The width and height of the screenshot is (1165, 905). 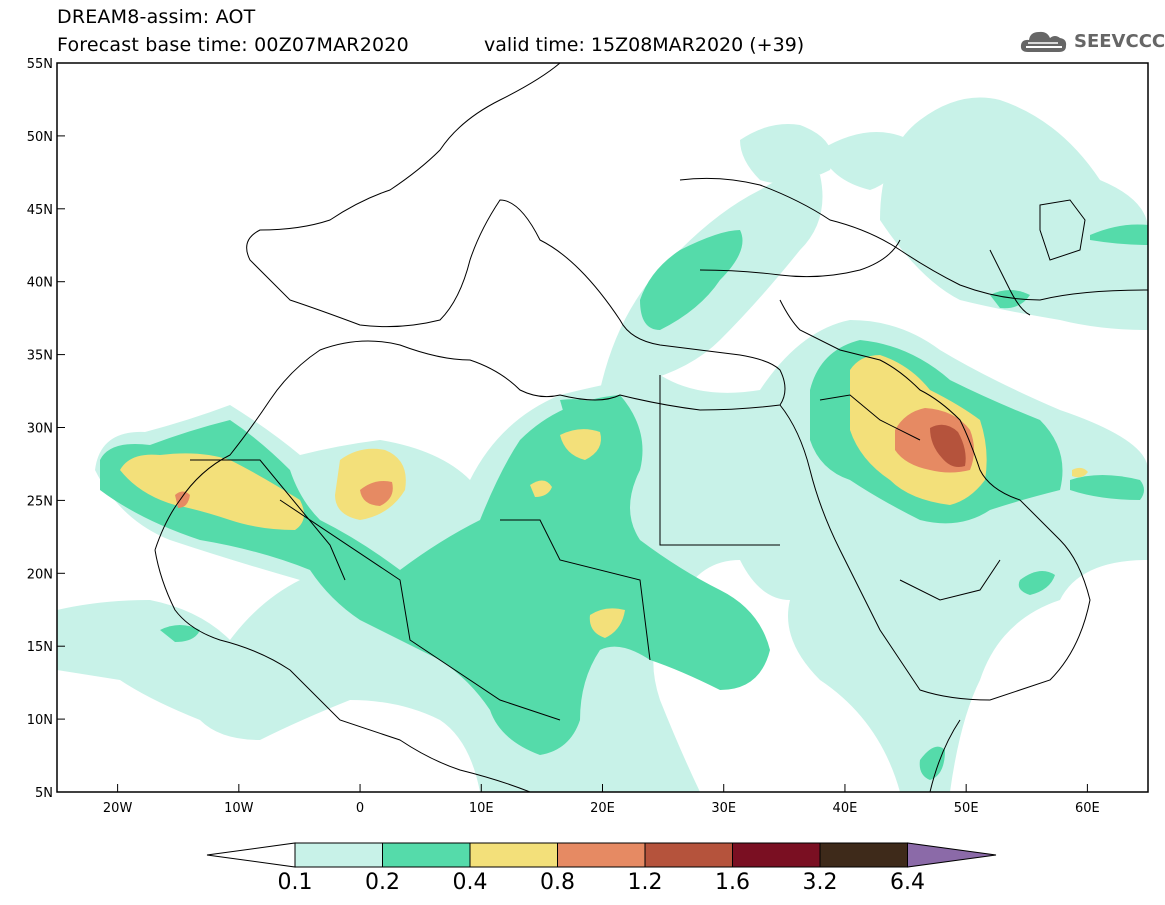 What do you see at coordinates (966, 808) in the screenshot?
I see `lon-tick-label: 50E` at bounding box center [966, 808].